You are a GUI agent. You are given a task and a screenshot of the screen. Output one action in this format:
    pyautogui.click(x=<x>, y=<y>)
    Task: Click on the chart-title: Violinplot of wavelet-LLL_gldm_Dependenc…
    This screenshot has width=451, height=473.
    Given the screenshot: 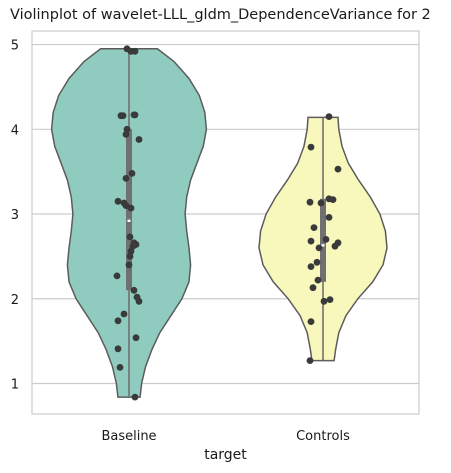 What is the action you would take?
    pyautogui.click(x=220, y=15)
    